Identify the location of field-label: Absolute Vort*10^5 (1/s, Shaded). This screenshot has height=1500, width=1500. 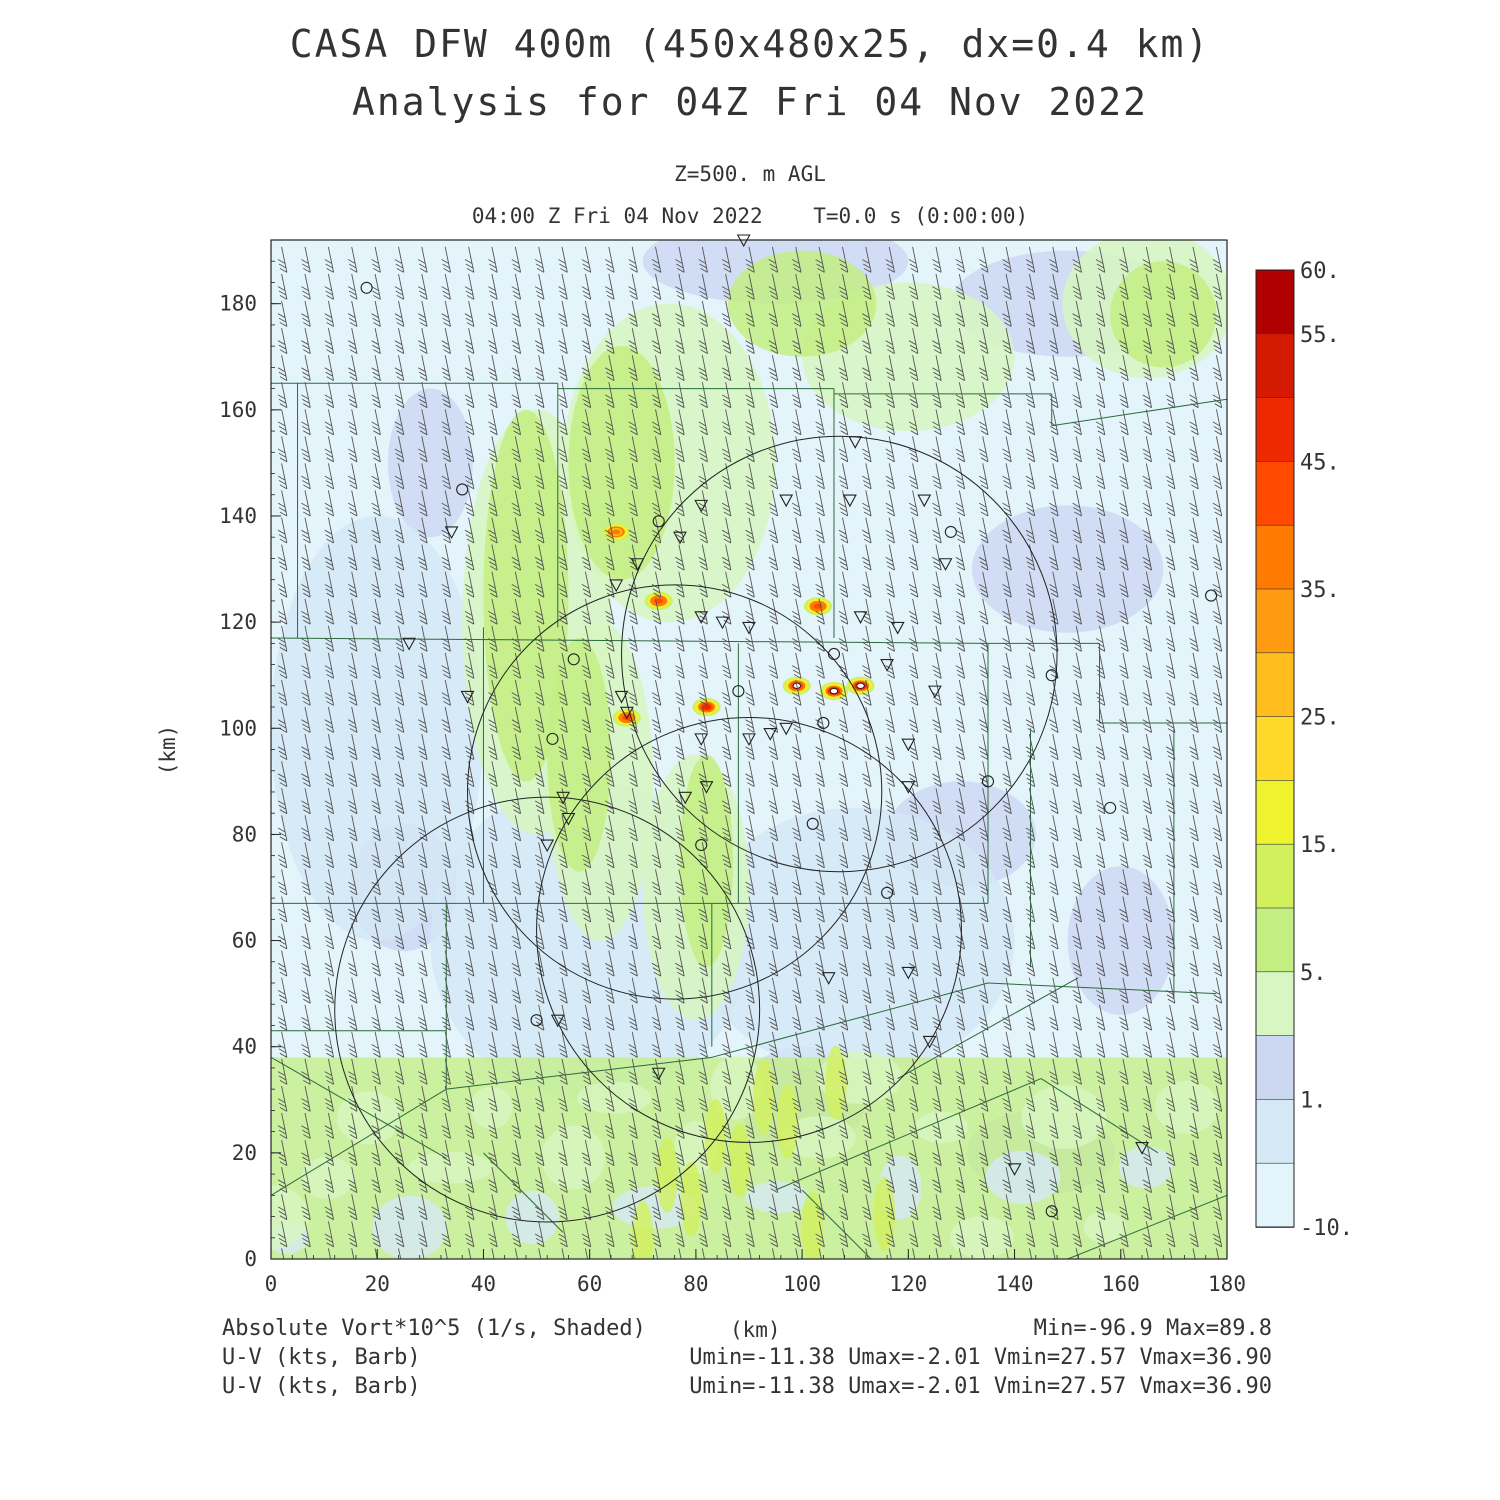
(434, 1328).